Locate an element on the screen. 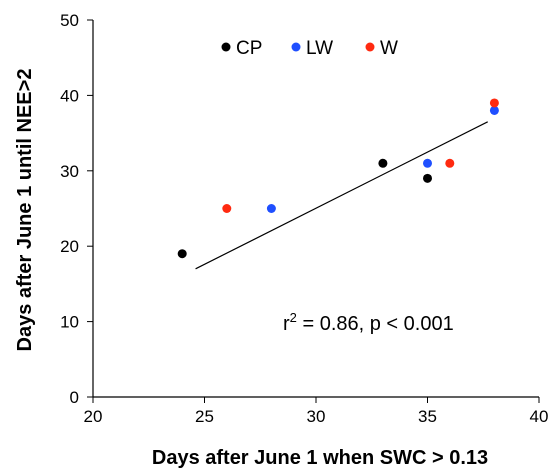  annot-prefix: r is located at coordinates (286, 324).